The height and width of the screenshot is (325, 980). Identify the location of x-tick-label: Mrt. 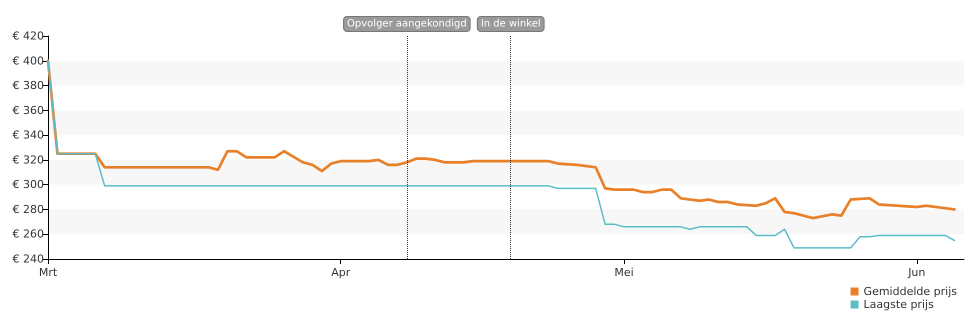
(48, 272).